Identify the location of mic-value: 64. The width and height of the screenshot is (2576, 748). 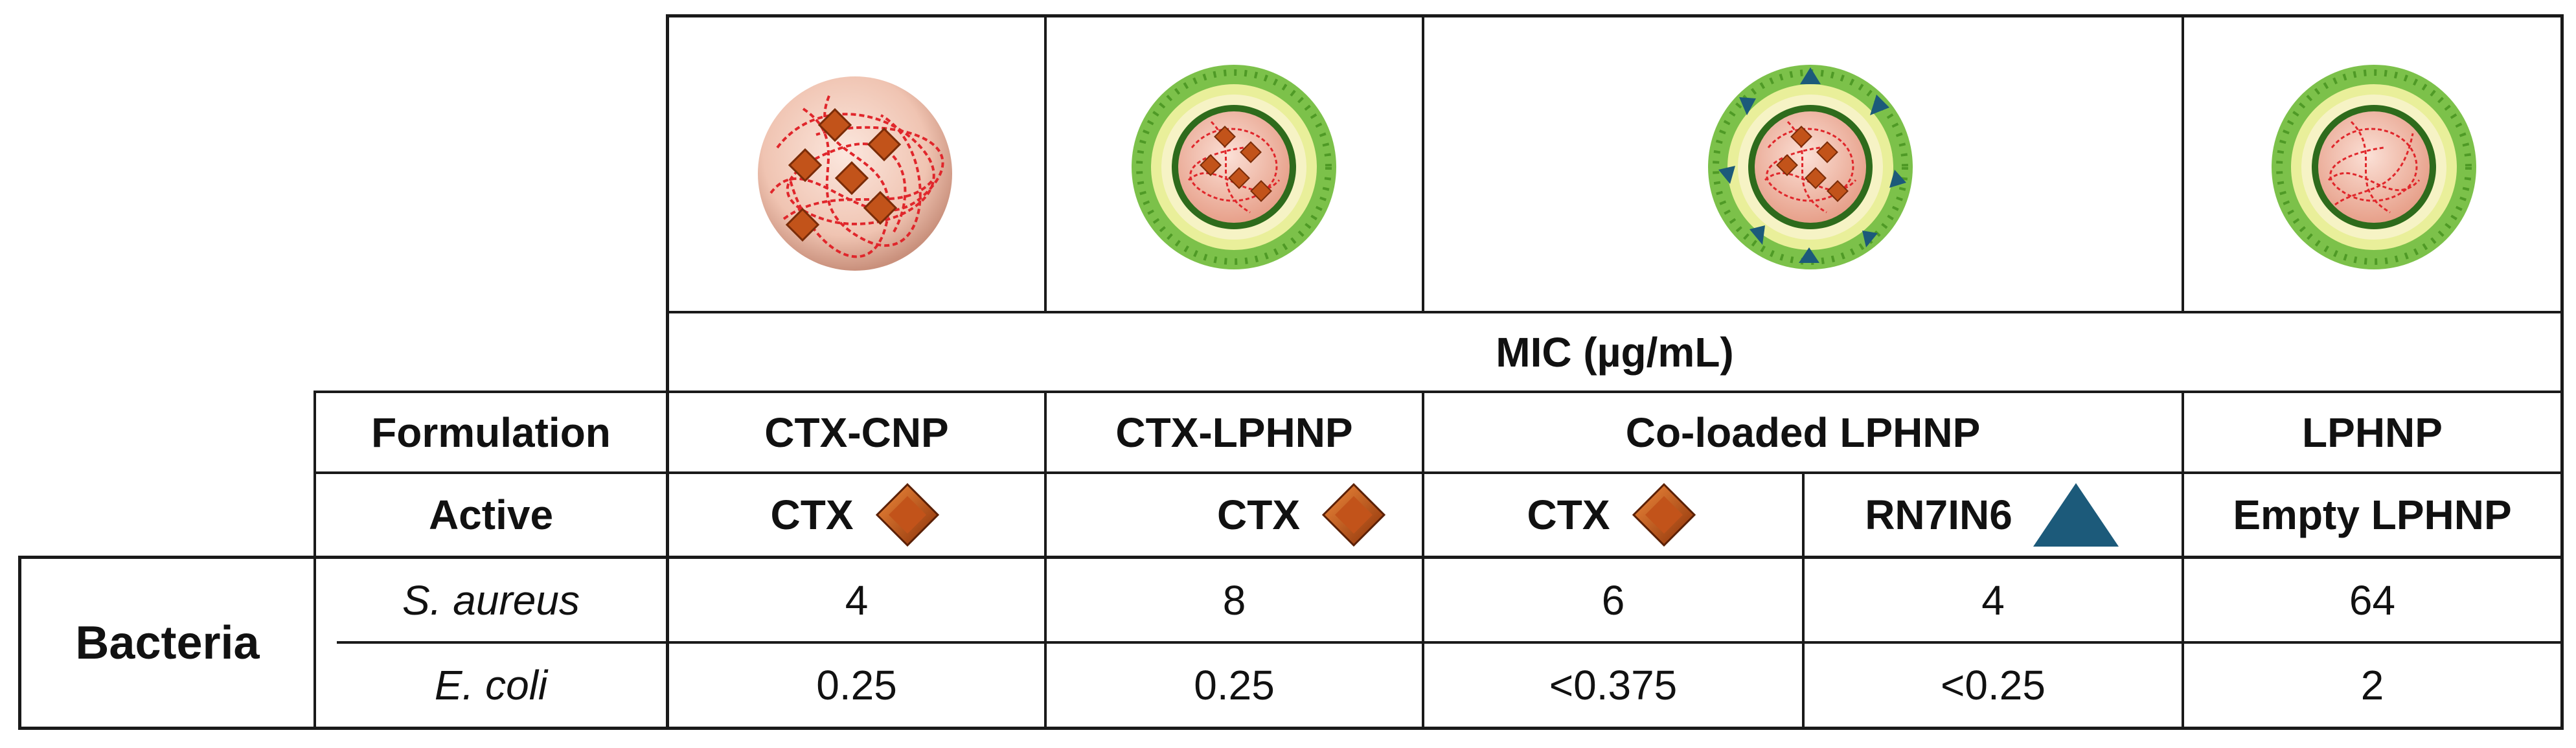
(2372, 600).